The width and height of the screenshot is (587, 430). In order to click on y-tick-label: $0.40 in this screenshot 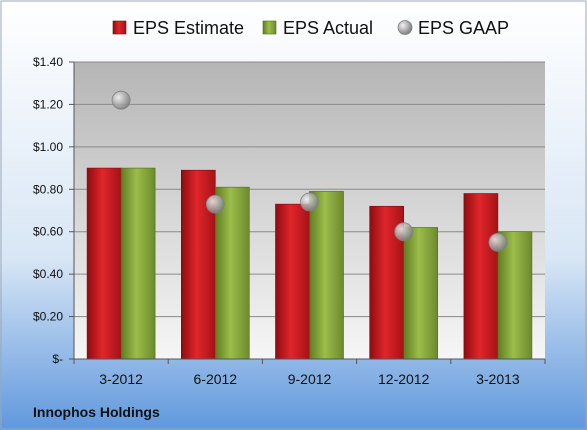, I will do `click(48, 274)`.